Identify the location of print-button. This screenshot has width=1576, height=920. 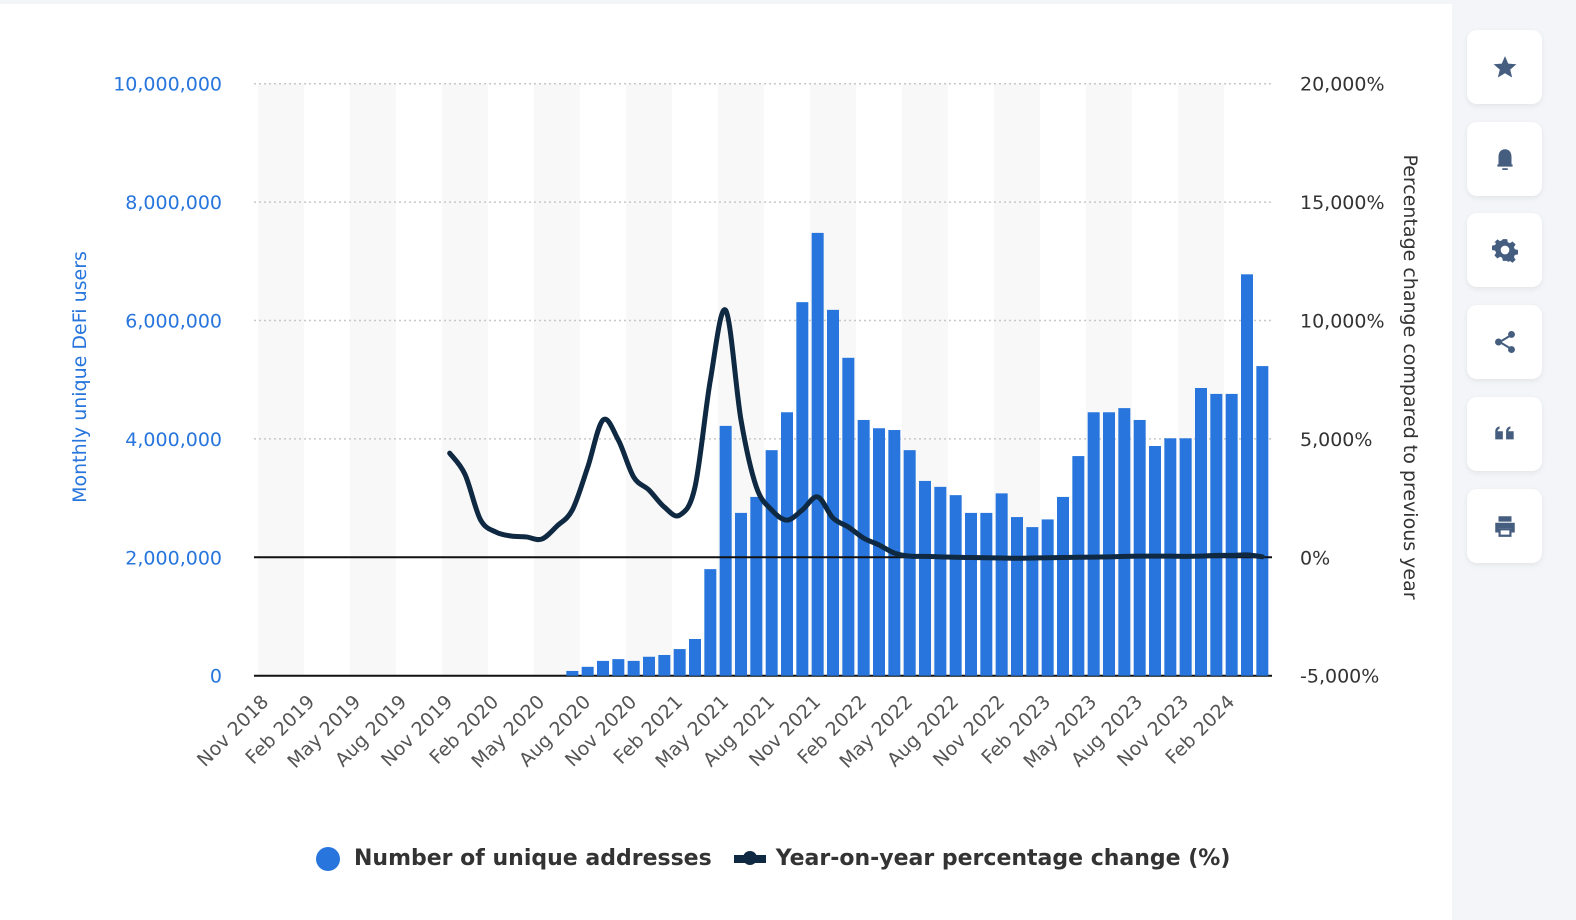
(1504, 526).